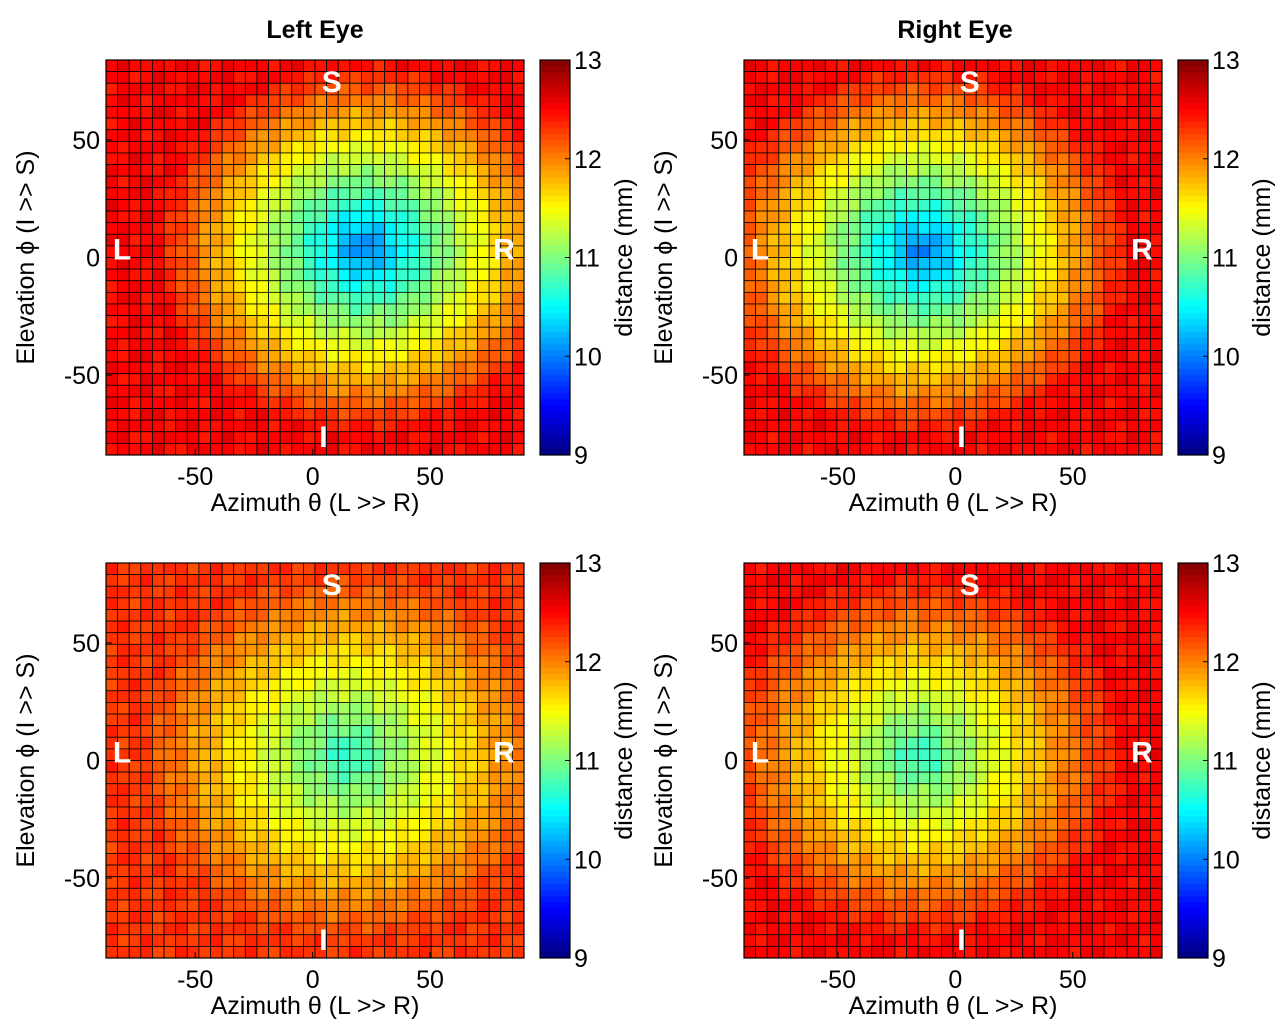 The image size is (1280, 1030). Describe the element at coordinates (430, 980) in the screenshot. I see `x-tick-label: 50` at that location.